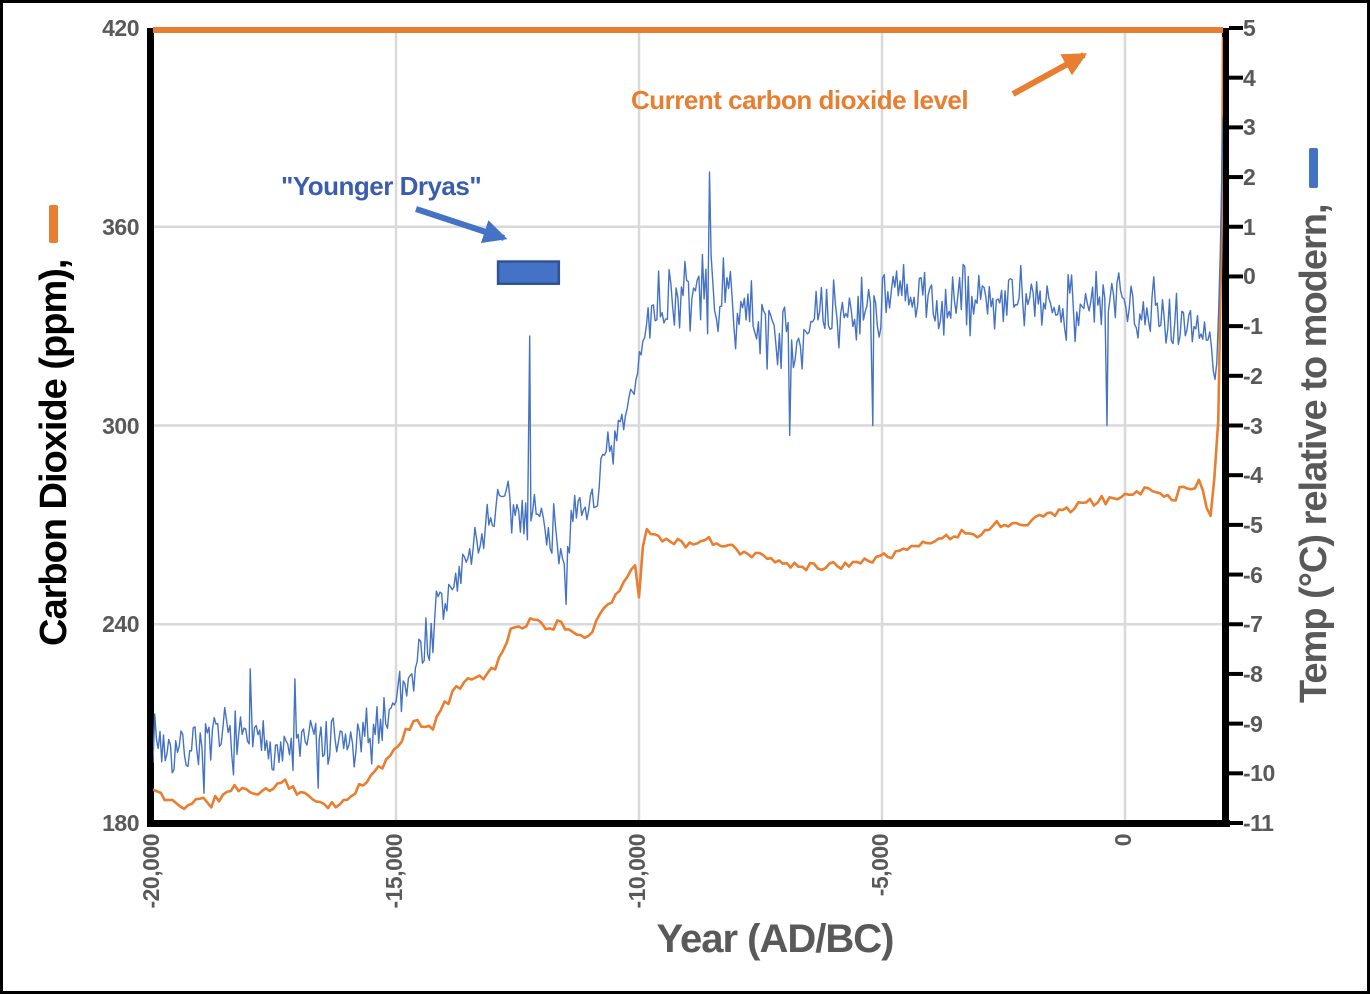 Image resolution: width=1370 pixels, height=994 pixels. What do you see at coordinates (1253, 524) in the screenshot?
I see `right-axis-tick-label: -5` at bounding box center [1253, 524].